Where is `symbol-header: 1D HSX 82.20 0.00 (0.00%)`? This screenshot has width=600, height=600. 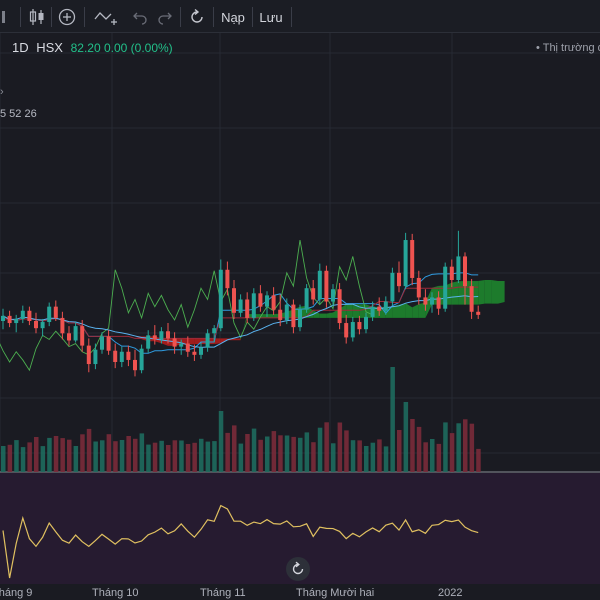
symbol-header: 1D HSX 82.20 0.00 (0.00%) is located at coordinates (94, 47).